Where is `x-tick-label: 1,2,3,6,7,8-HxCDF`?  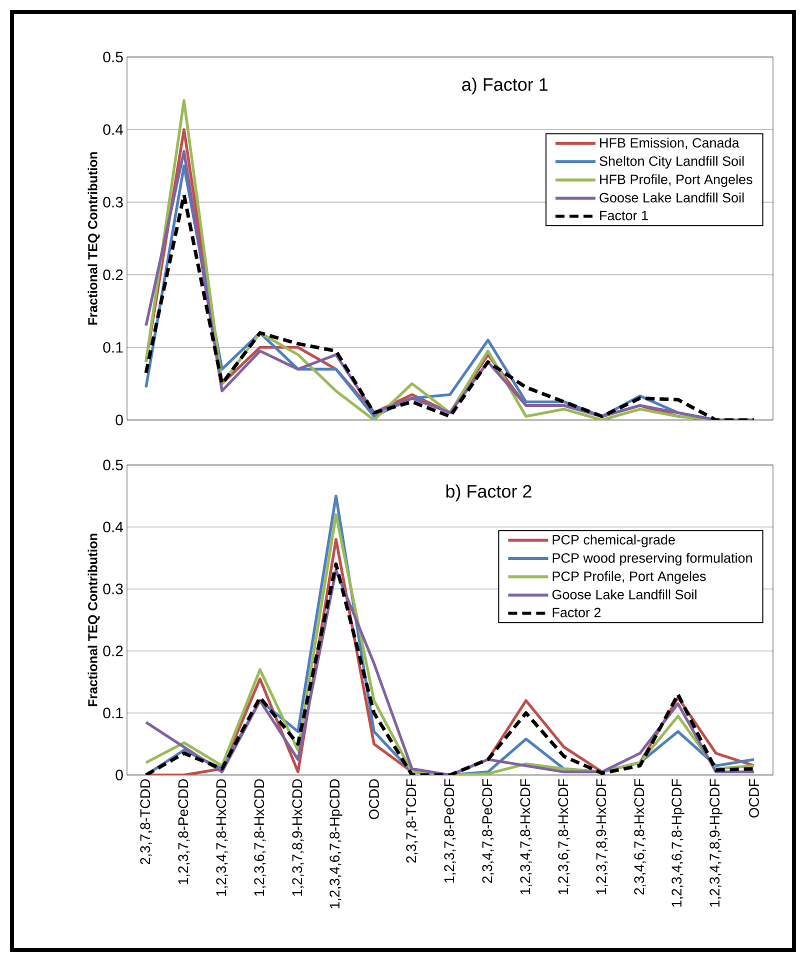 x-tick-label: 1,2,3,6,7,8-HxCDF is located at coordinates (564, 836).